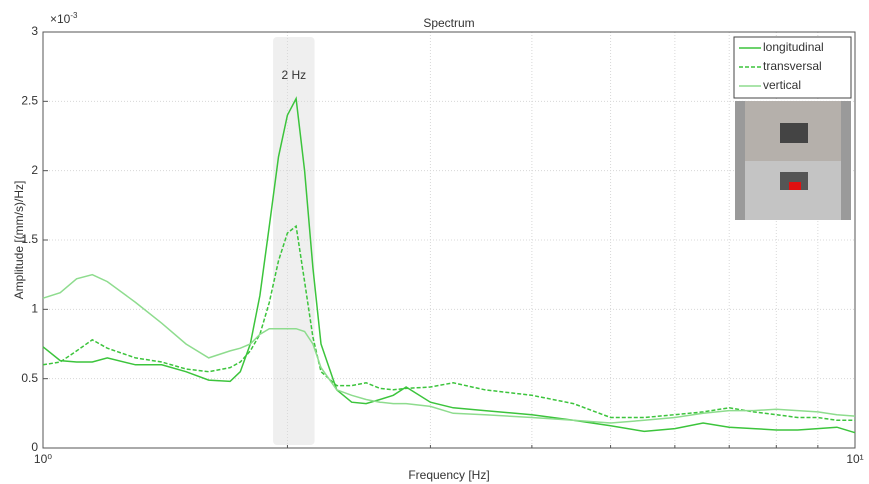 The height and width of the screenshot is (484, 869). Describe the element at coordinates (29, 101) in the screenshot. I see `y-tick-label: 2.5` at that location.